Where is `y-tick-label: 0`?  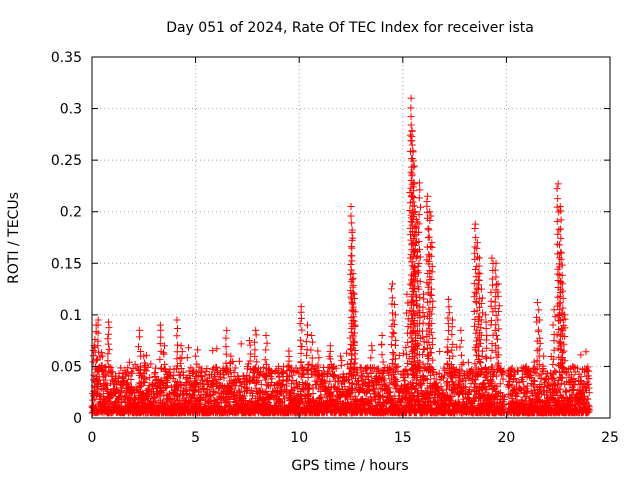 y-tick-label: 0 is located at coordinates (77, 419).